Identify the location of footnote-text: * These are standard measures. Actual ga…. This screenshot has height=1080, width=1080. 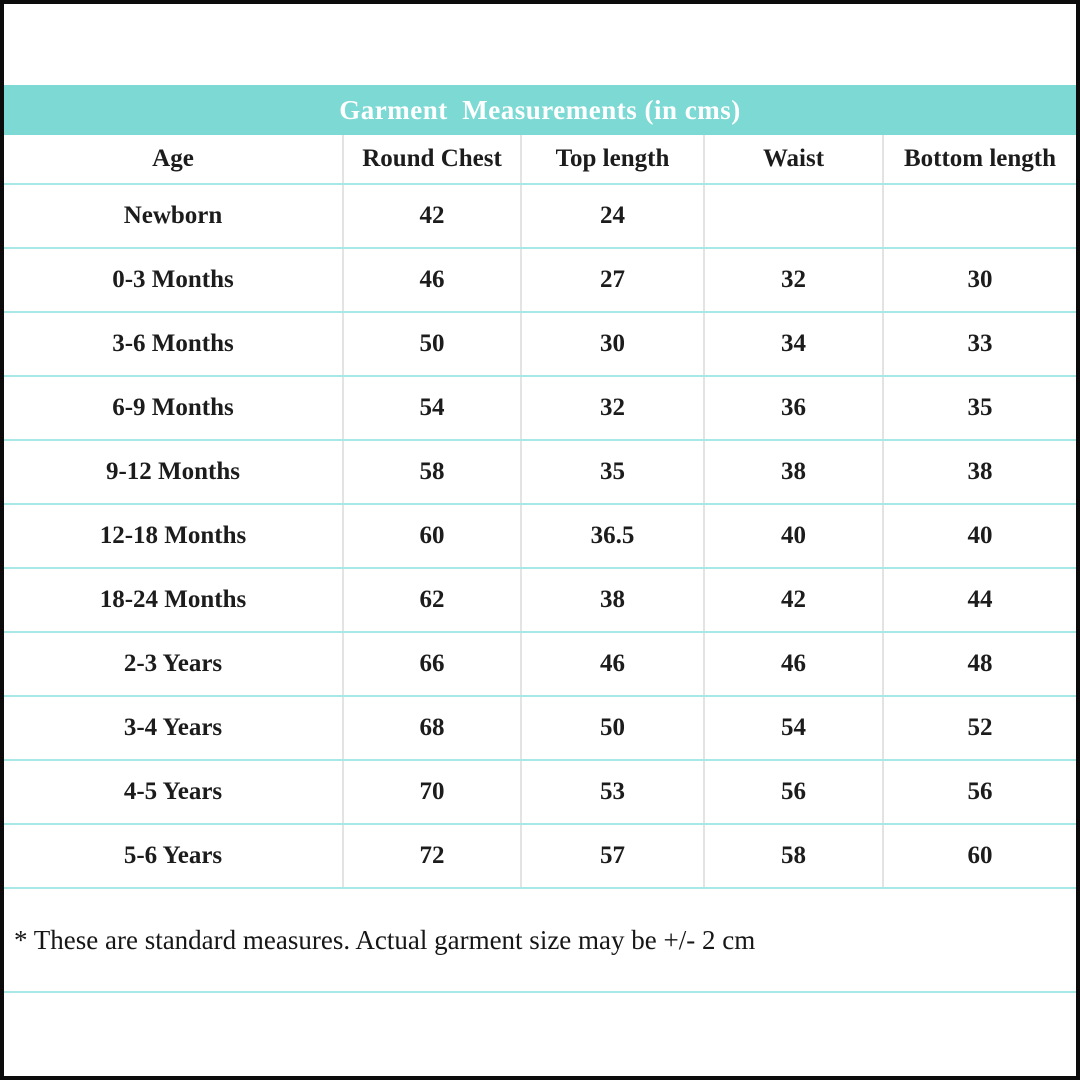
(385, 939).